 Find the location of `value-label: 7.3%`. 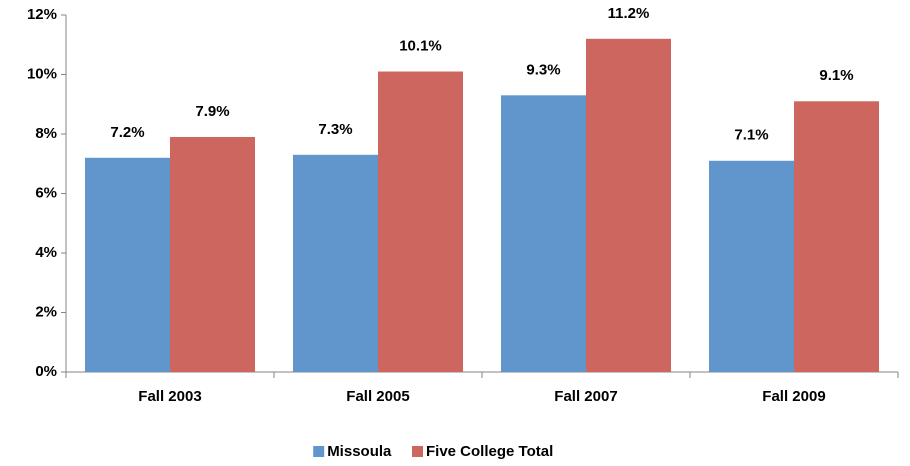

value-label: 7.3% is located at coordinates (335, 129).